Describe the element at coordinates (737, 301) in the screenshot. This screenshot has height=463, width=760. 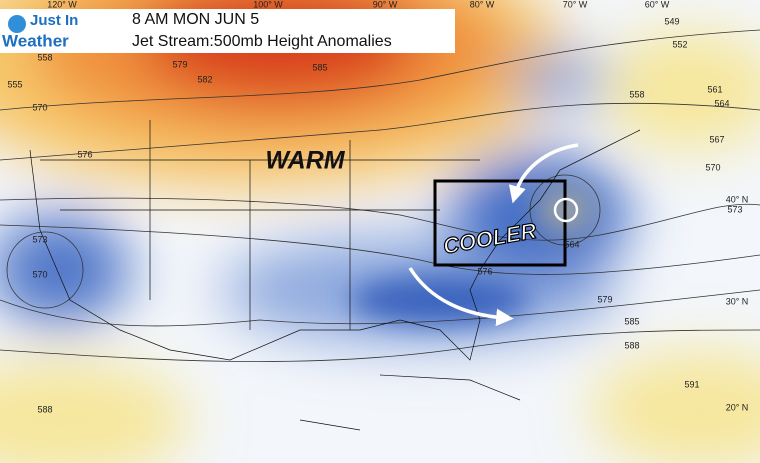
I see `latitude-label: 30° N` at that location.